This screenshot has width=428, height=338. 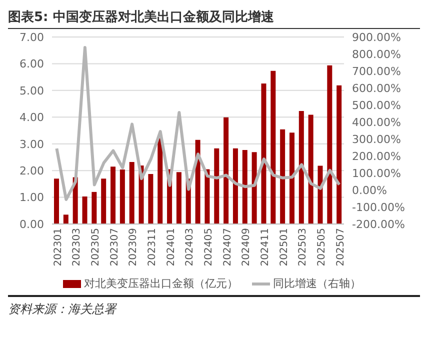 What do you see at coordinates (161, 283) in the screenshot?
I see `legend-label: 对北美变压器出口金额（亿元）` at bounding box center [161, 283].